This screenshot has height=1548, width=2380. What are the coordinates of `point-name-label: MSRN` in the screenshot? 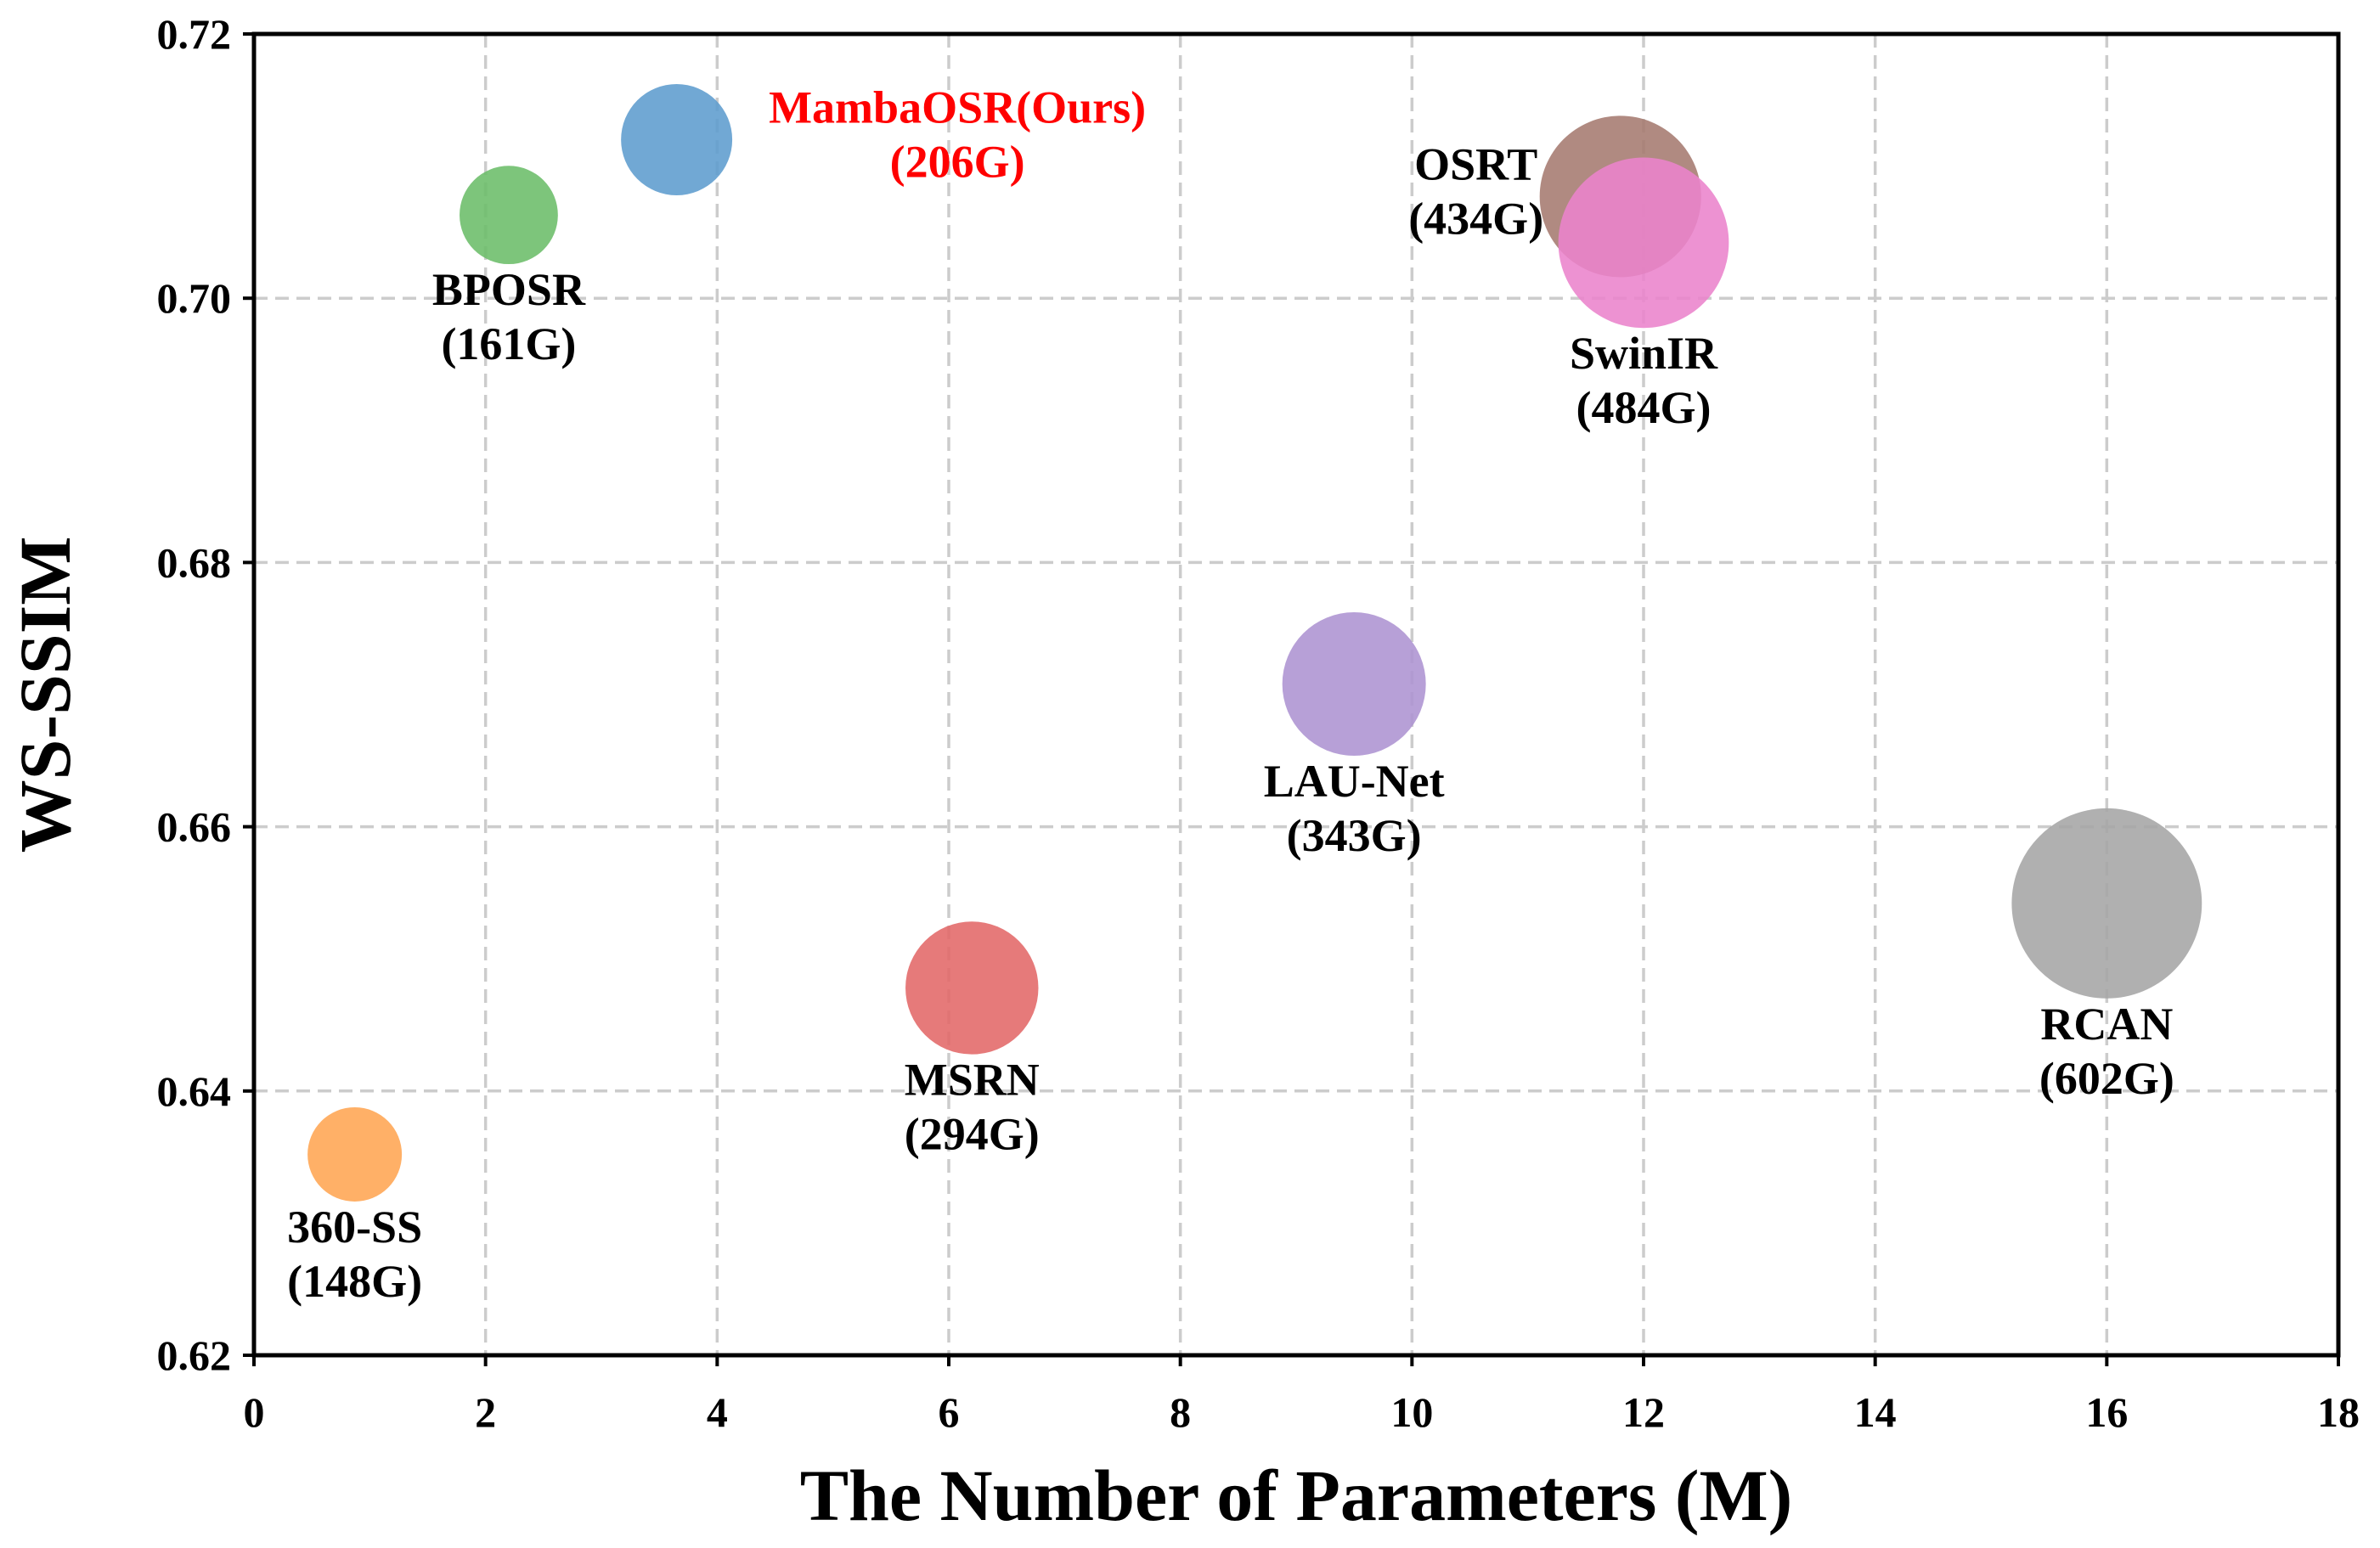 It's located at (973, 1080).